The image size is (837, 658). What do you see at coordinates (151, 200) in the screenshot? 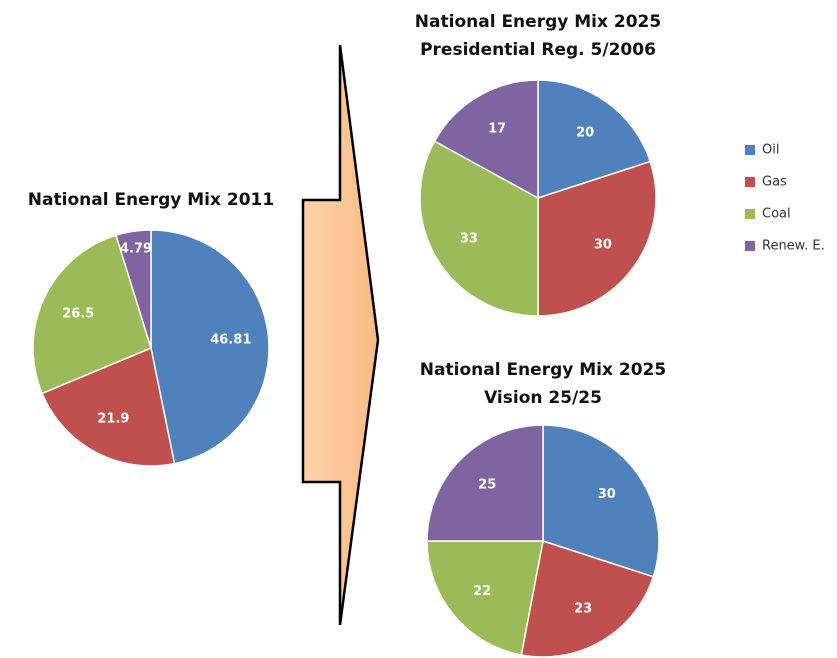
I see `chart-title: National Energy Mix 2011` at bounding box center [151, 200].